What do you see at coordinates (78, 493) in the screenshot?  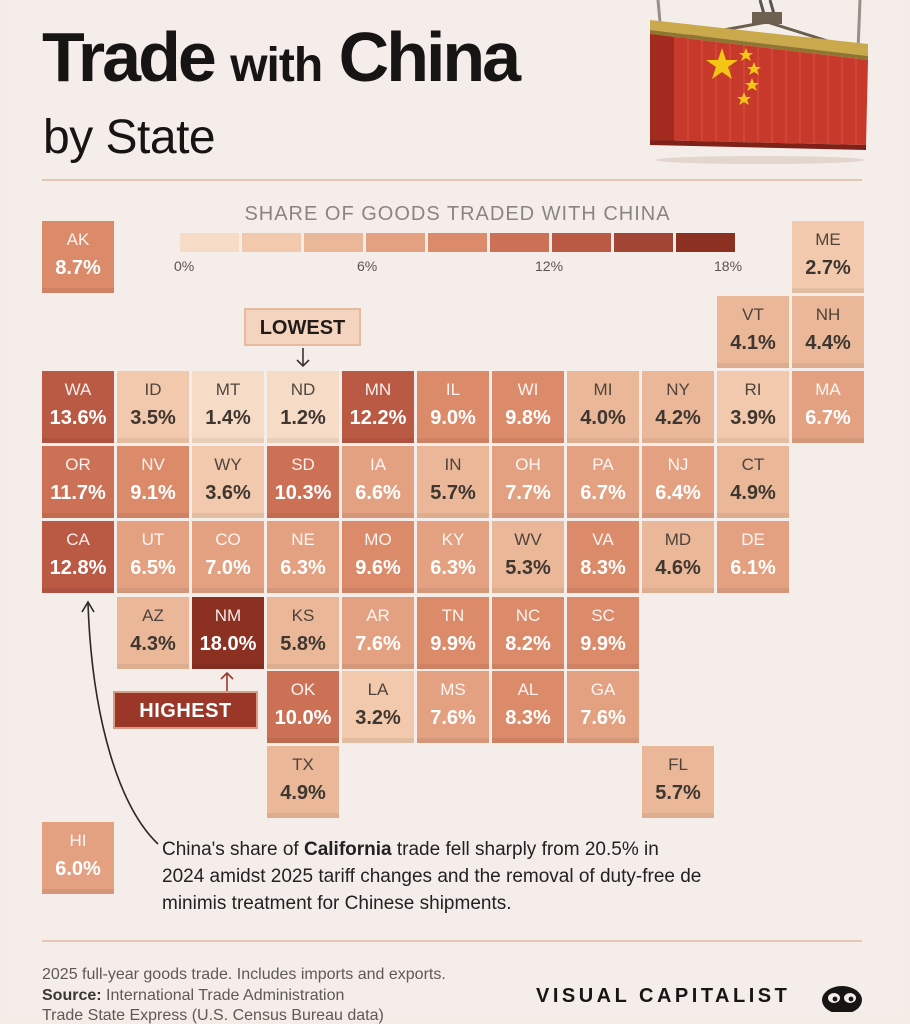 I see `state-share-value: 11.7%` at bounding box center [78, 493].